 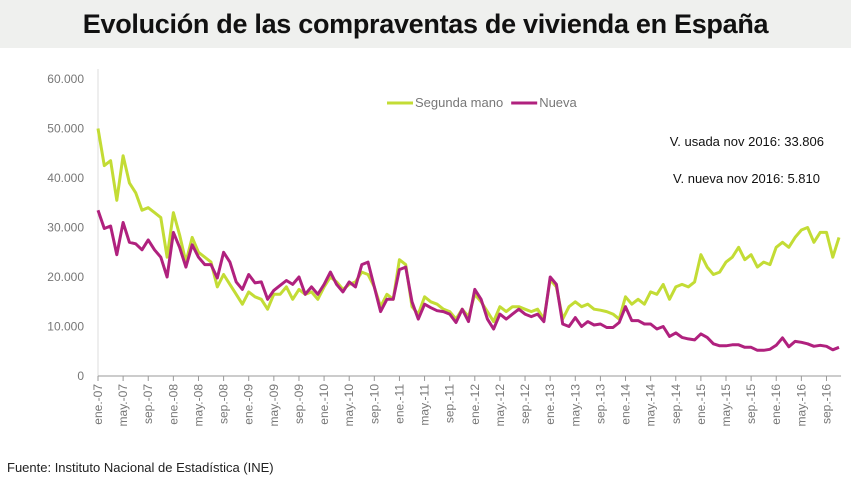 I want to click on legend: Segunda mano Nueva, so click(x=482, y=102).